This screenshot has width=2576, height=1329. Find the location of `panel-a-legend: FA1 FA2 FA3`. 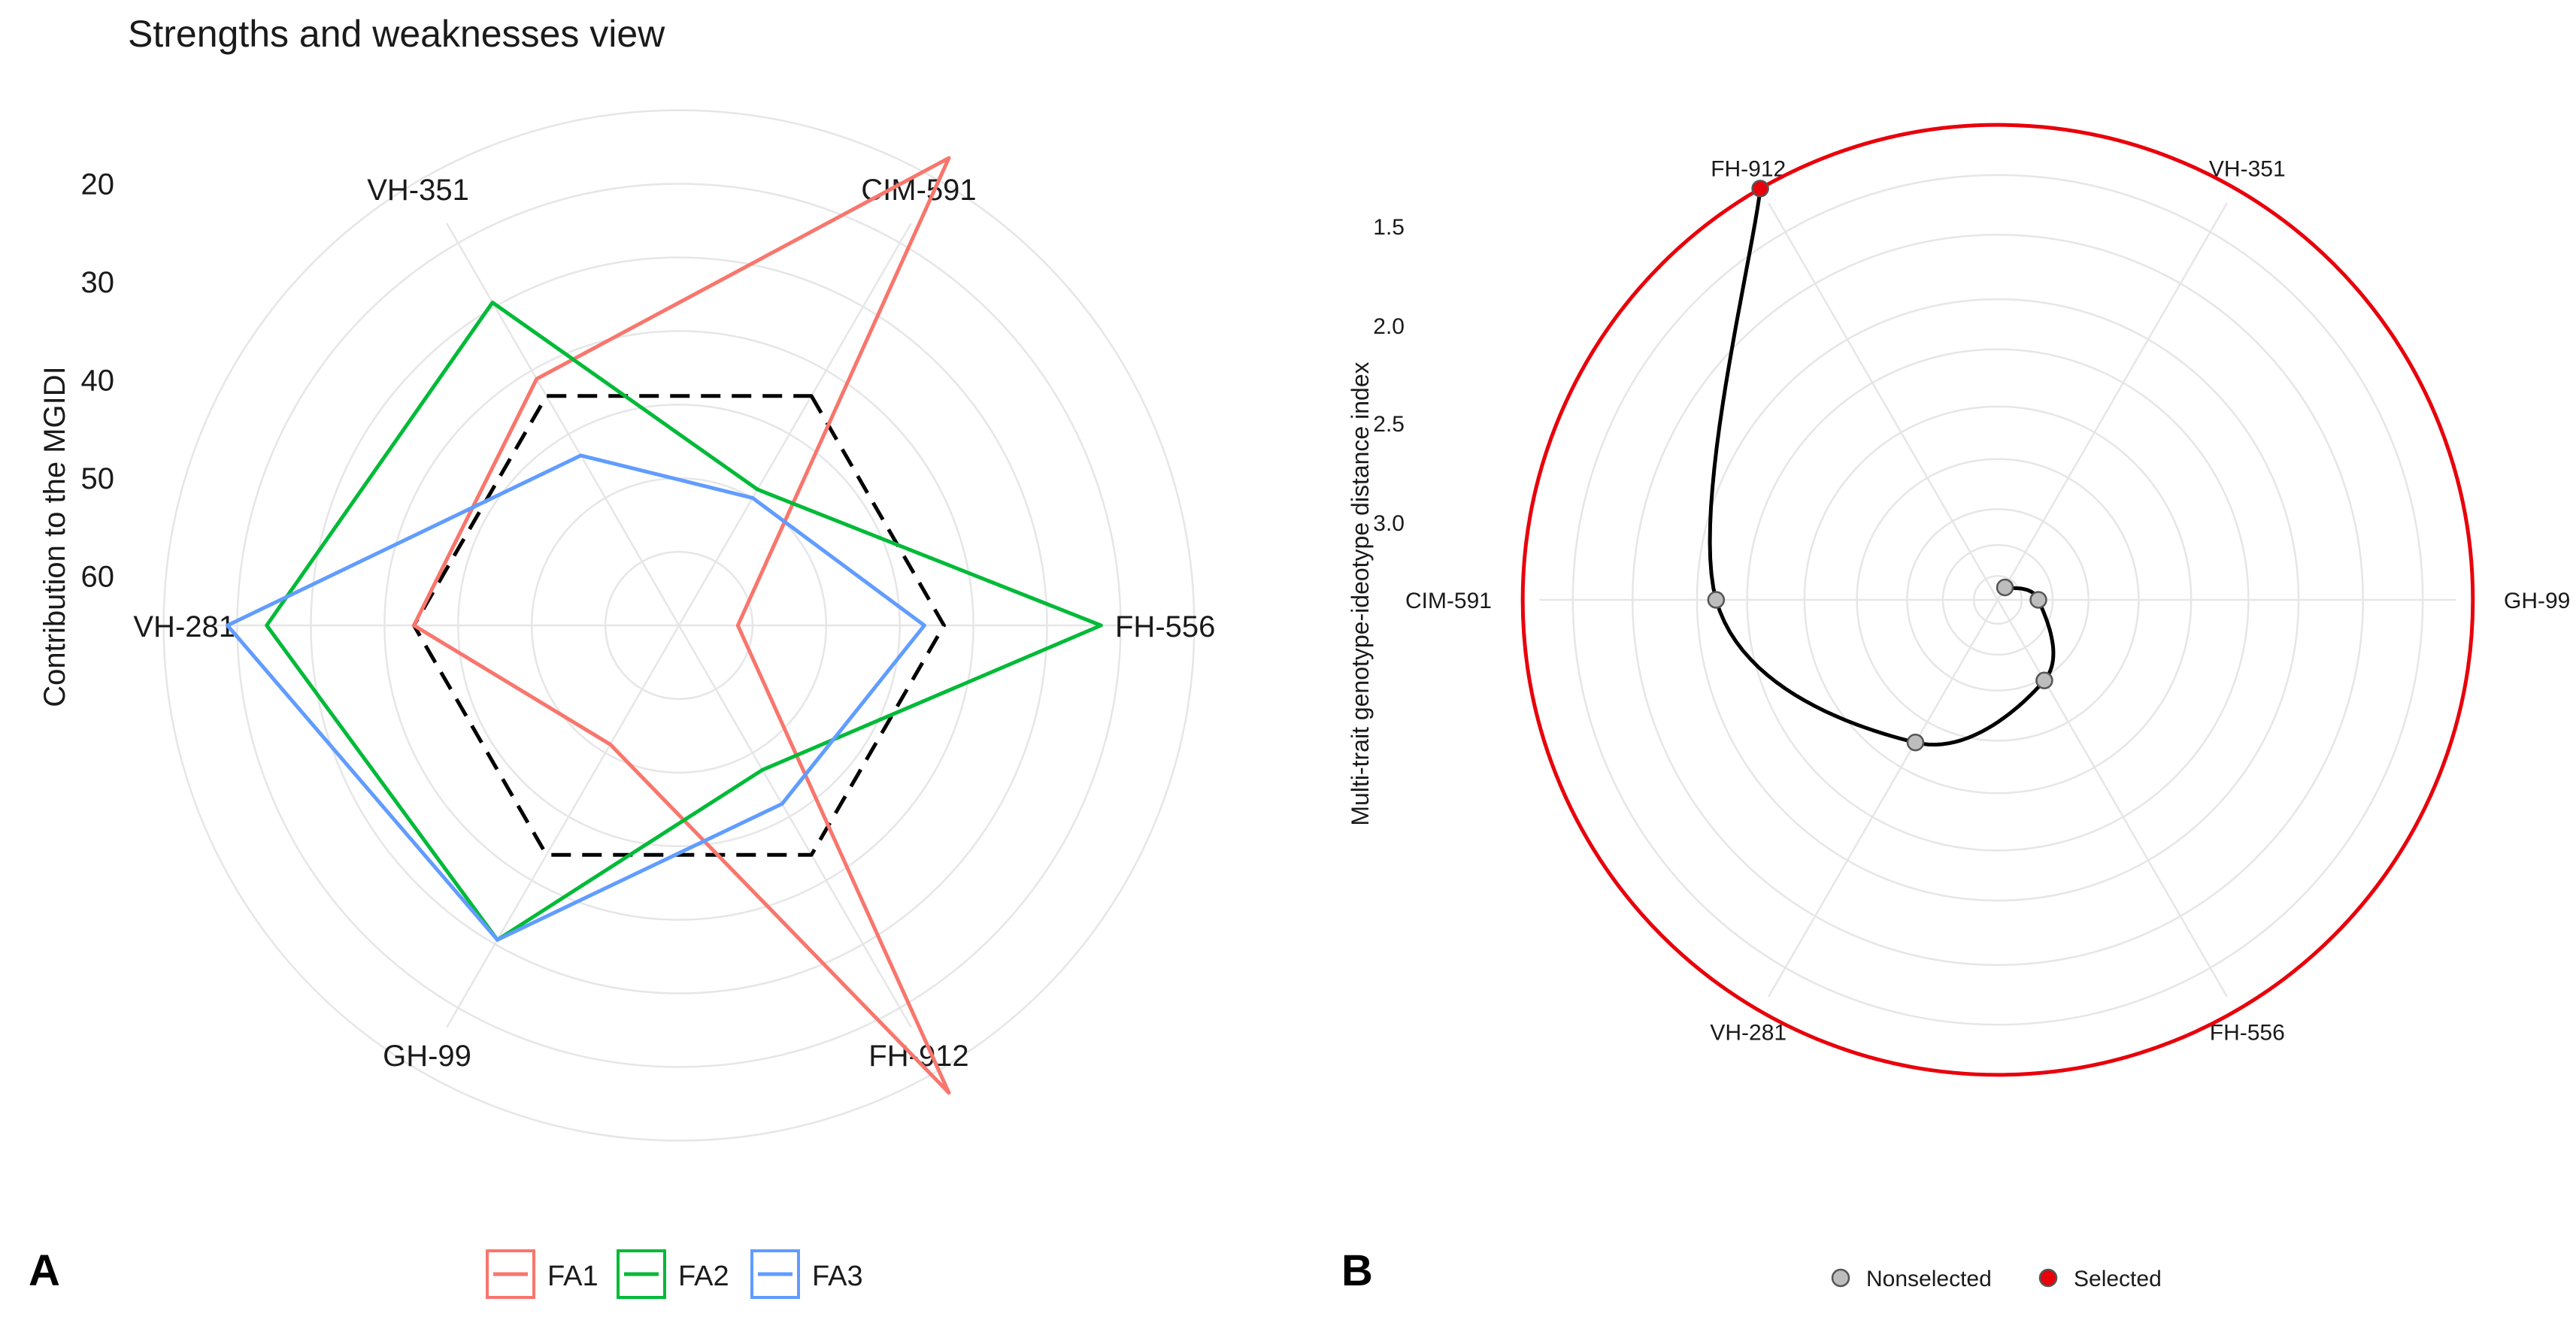

panel-a-legend: FA1 FA2 FA3 is located at coordinates (674, 1274).